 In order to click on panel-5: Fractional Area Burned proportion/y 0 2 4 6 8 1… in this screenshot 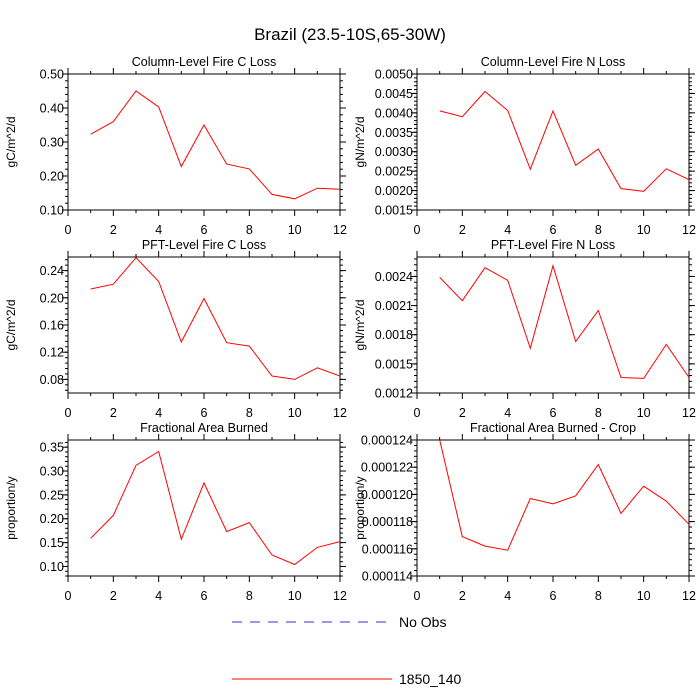, I will do `click(175, 512)`.